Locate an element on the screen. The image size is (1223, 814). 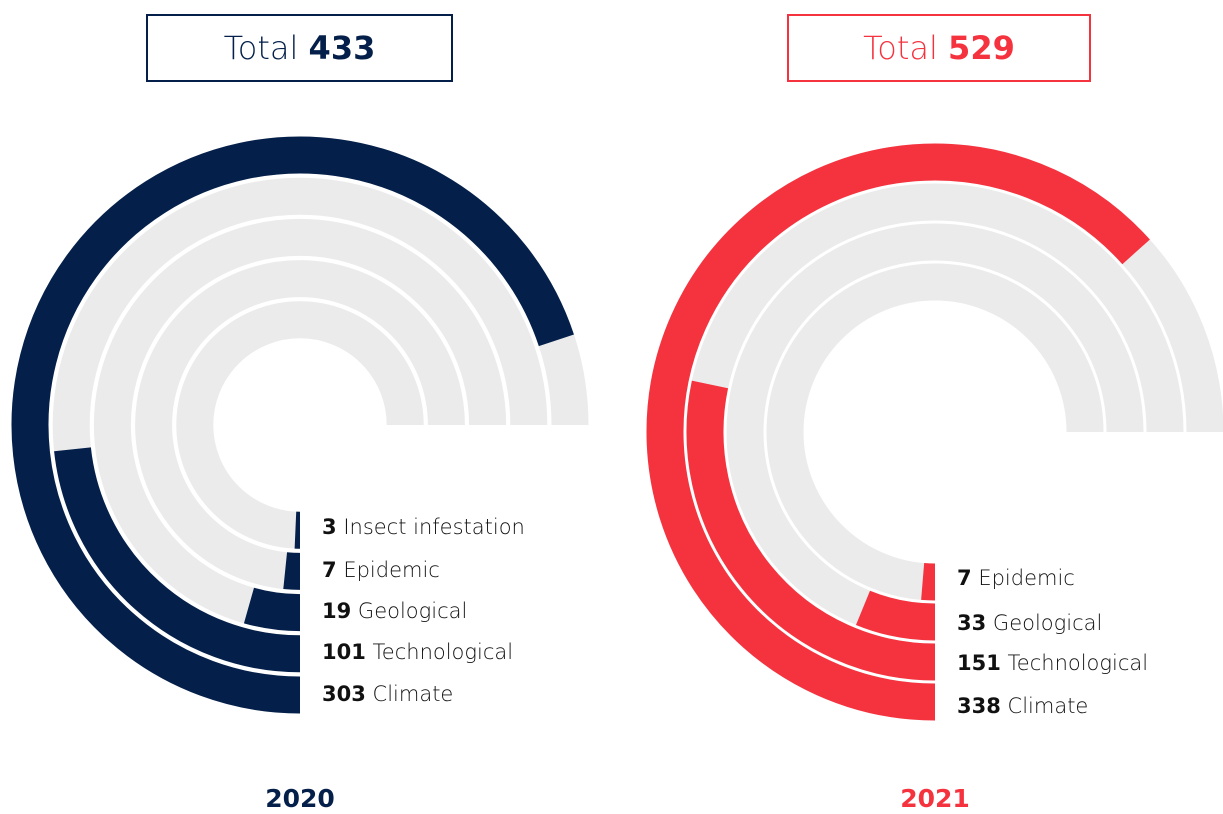
value-label: 151 is located at coordinates (979, 663).